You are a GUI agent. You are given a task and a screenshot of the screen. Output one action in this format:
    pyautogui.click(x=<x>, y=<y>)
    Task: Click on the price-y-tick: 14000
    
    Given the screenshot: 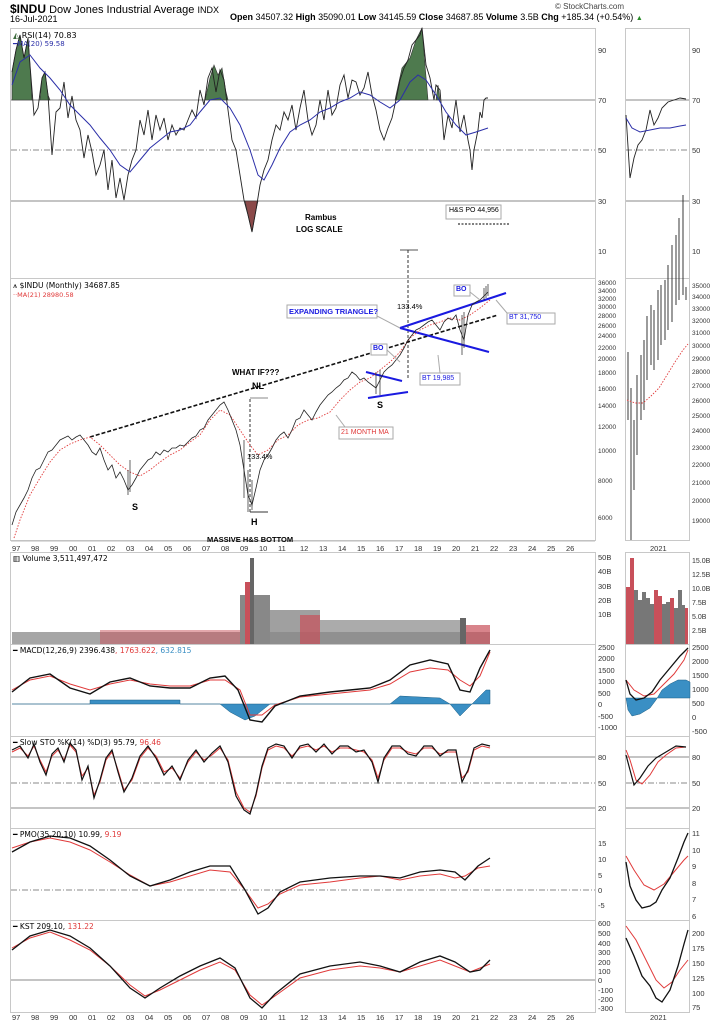 What is the action you would take?
    pyautogui.click(x=607, y=406)
    